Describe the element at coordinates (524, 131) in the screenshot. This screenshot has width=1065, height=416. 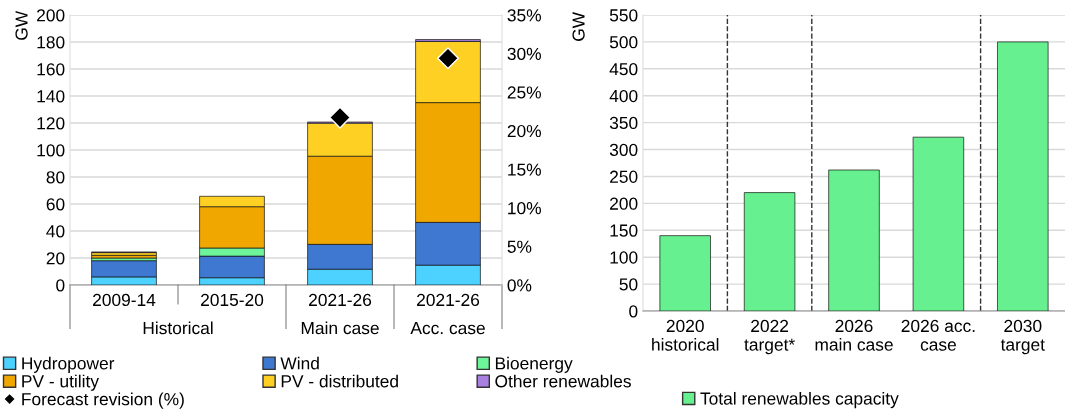
I see `y2-tick-label: 20%` at that location.